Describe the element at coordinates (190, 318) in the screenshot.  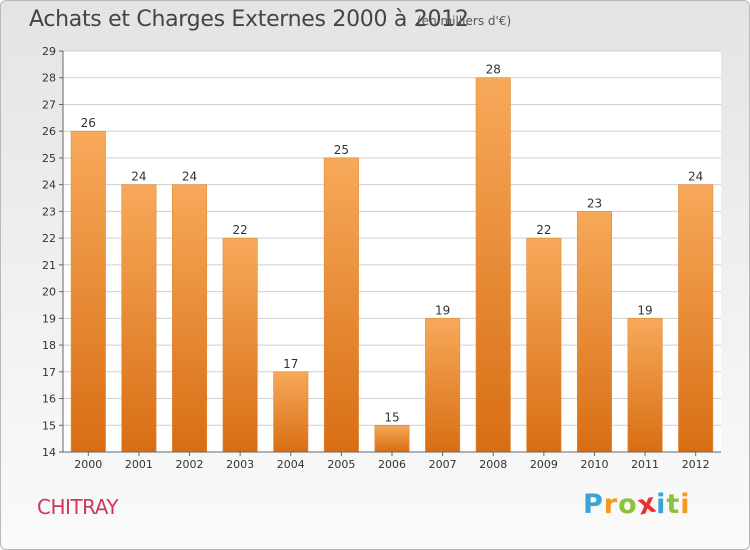
I see `bar-2002` at that location.